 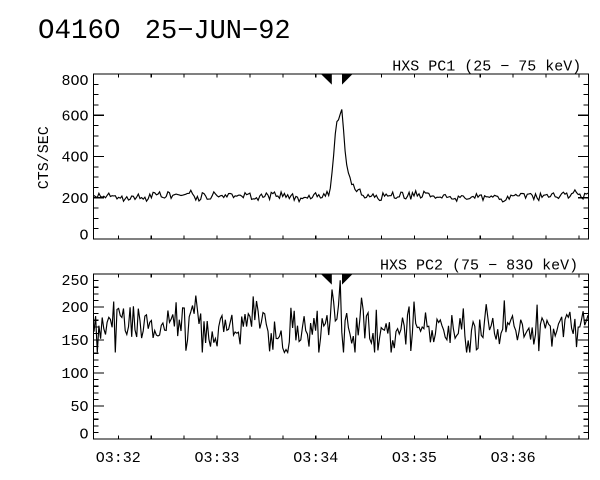 What do you see at coordinates (74, 117) in the screenshot?
I see `svg-text: 6OO` at bounding box center [74, 117].